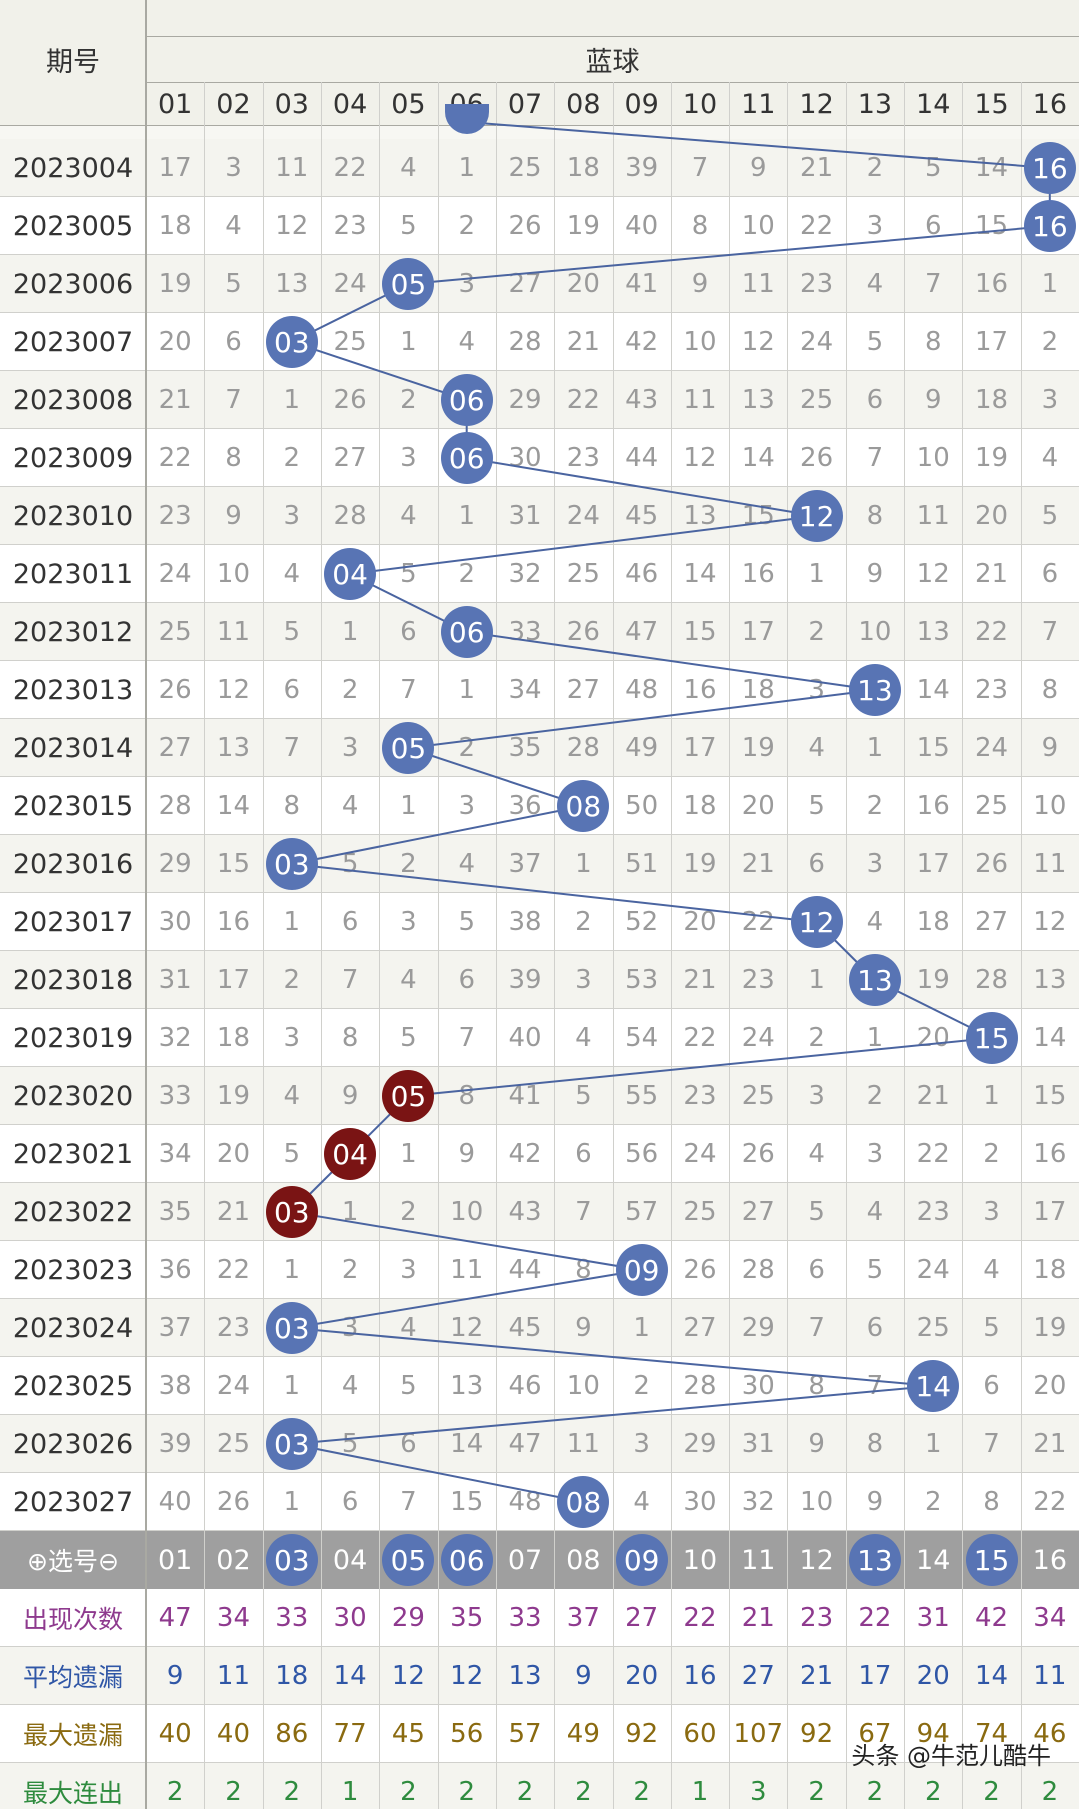 The width and height of the screenshot is (1079, 1809). What do you see at coordinates (72, 1735) in the screenshot?
I see `stats-label: 最大遗漏` at bounding box center [72, 1735].